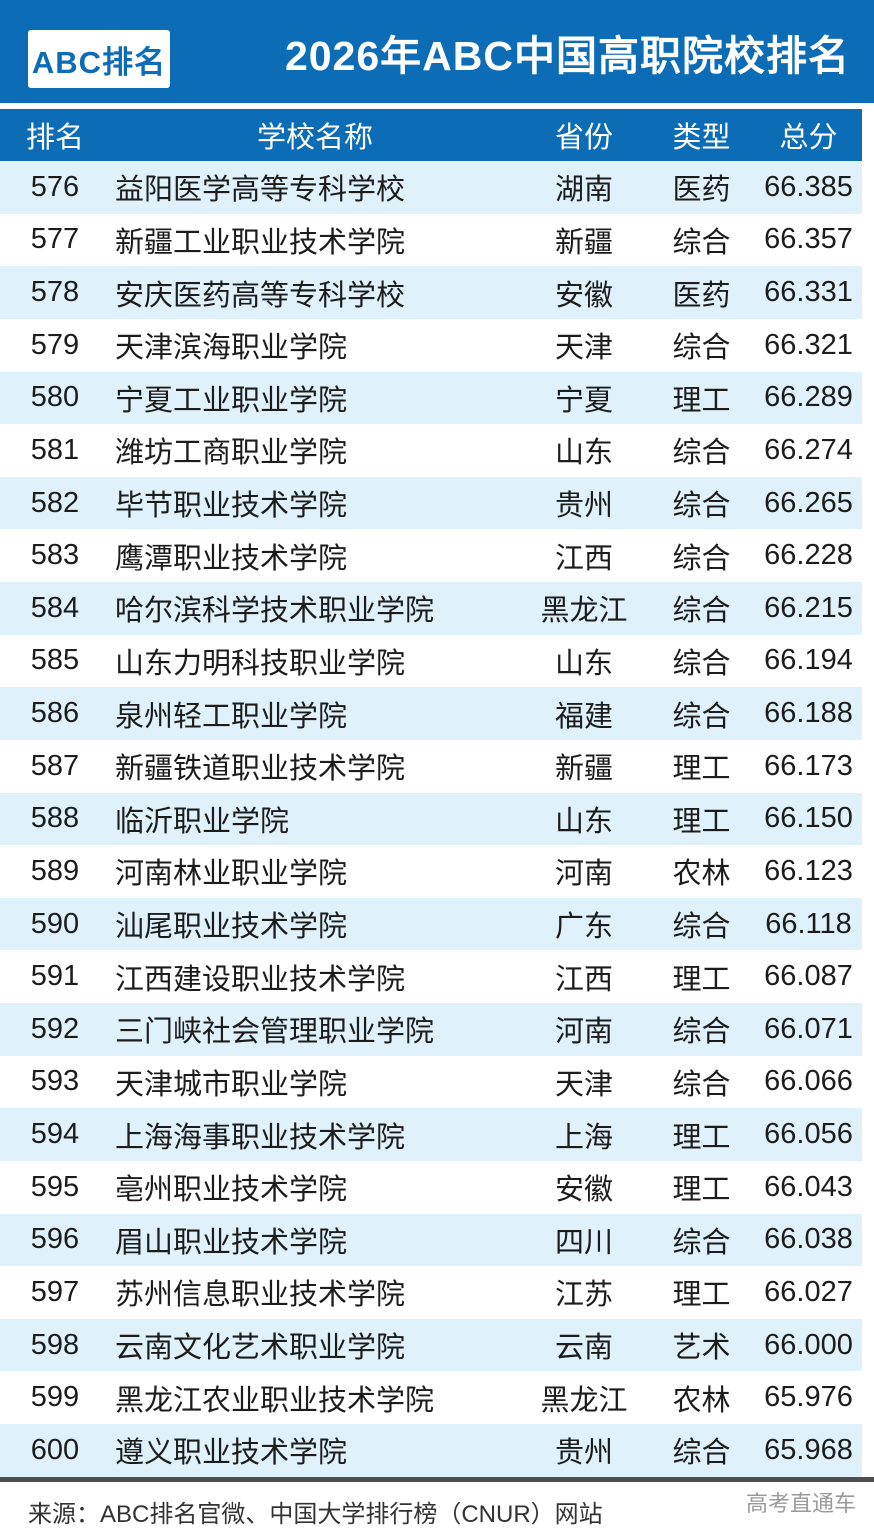  What do you see at coordinates (260, 1348) in the screenshot?
I see `school-name-cell: 云南文化艺术职业学院` at bounding box center [260, 1348].